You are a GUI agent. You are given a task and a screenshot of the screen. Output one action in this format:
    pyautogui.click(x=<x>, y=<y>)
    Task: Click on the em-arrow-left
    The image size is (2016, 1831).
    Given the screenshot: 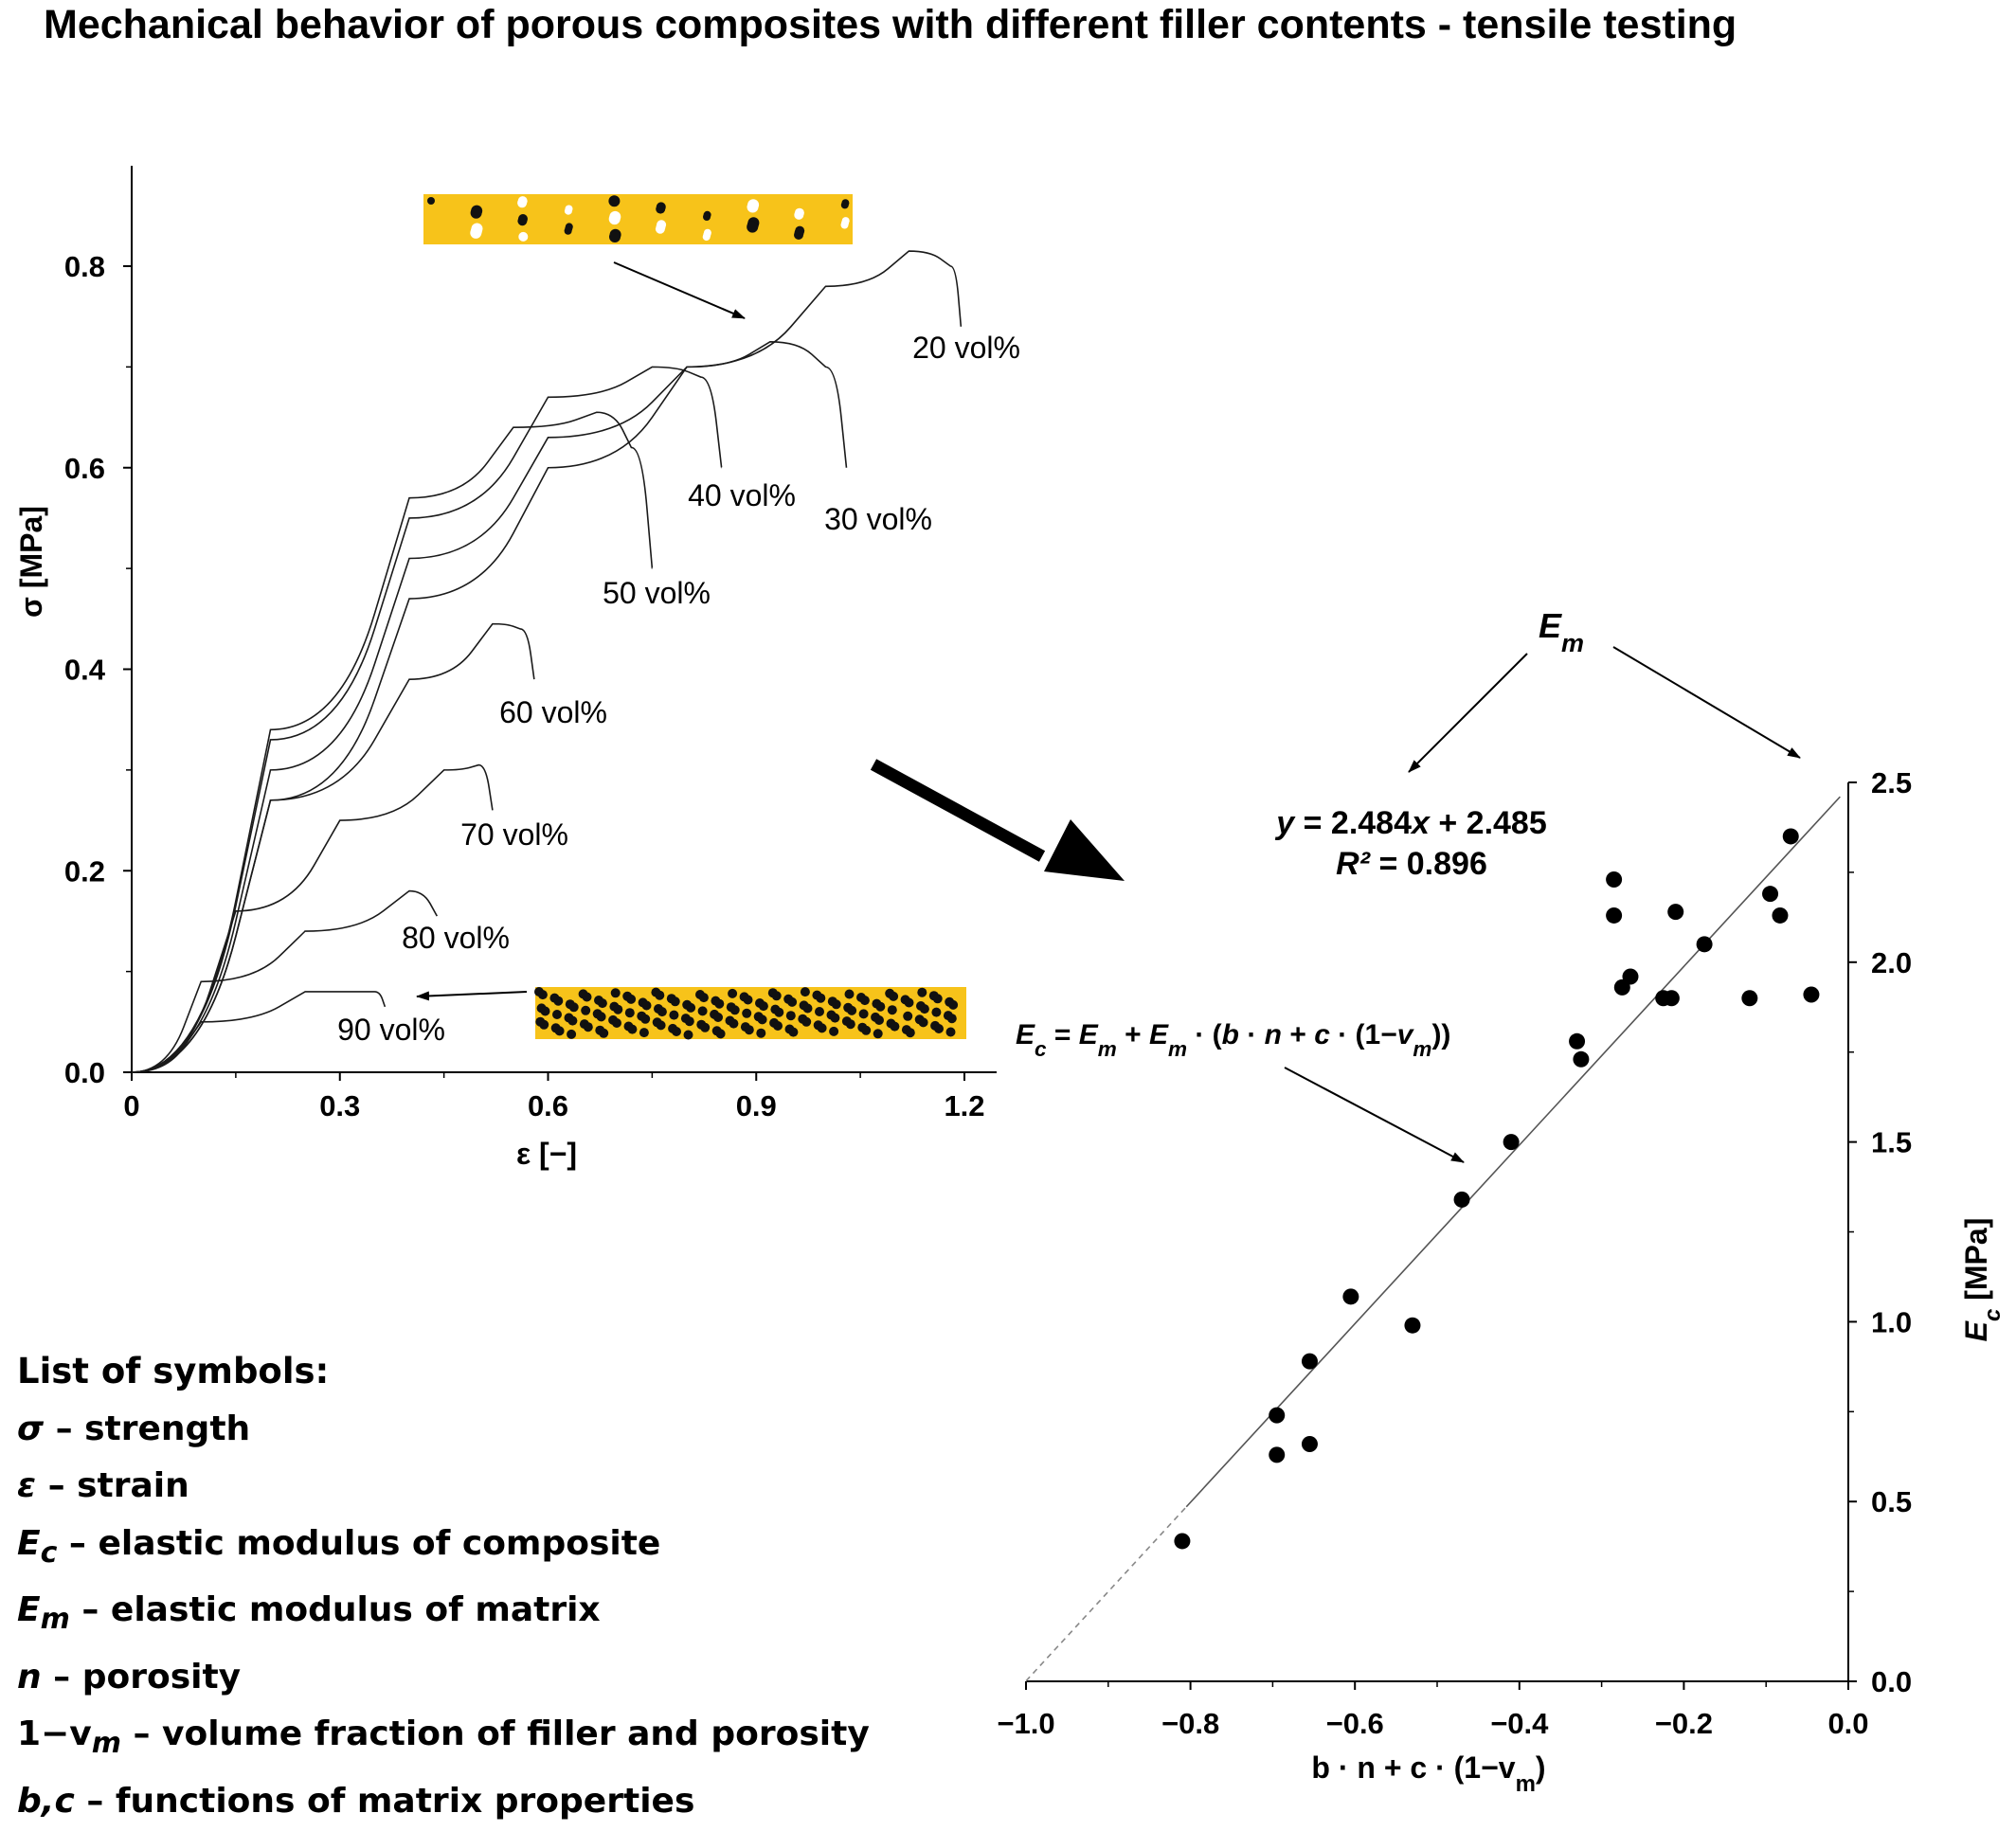 What is the action you would take?
    pyautogui.click(x=1468, y=713)
    